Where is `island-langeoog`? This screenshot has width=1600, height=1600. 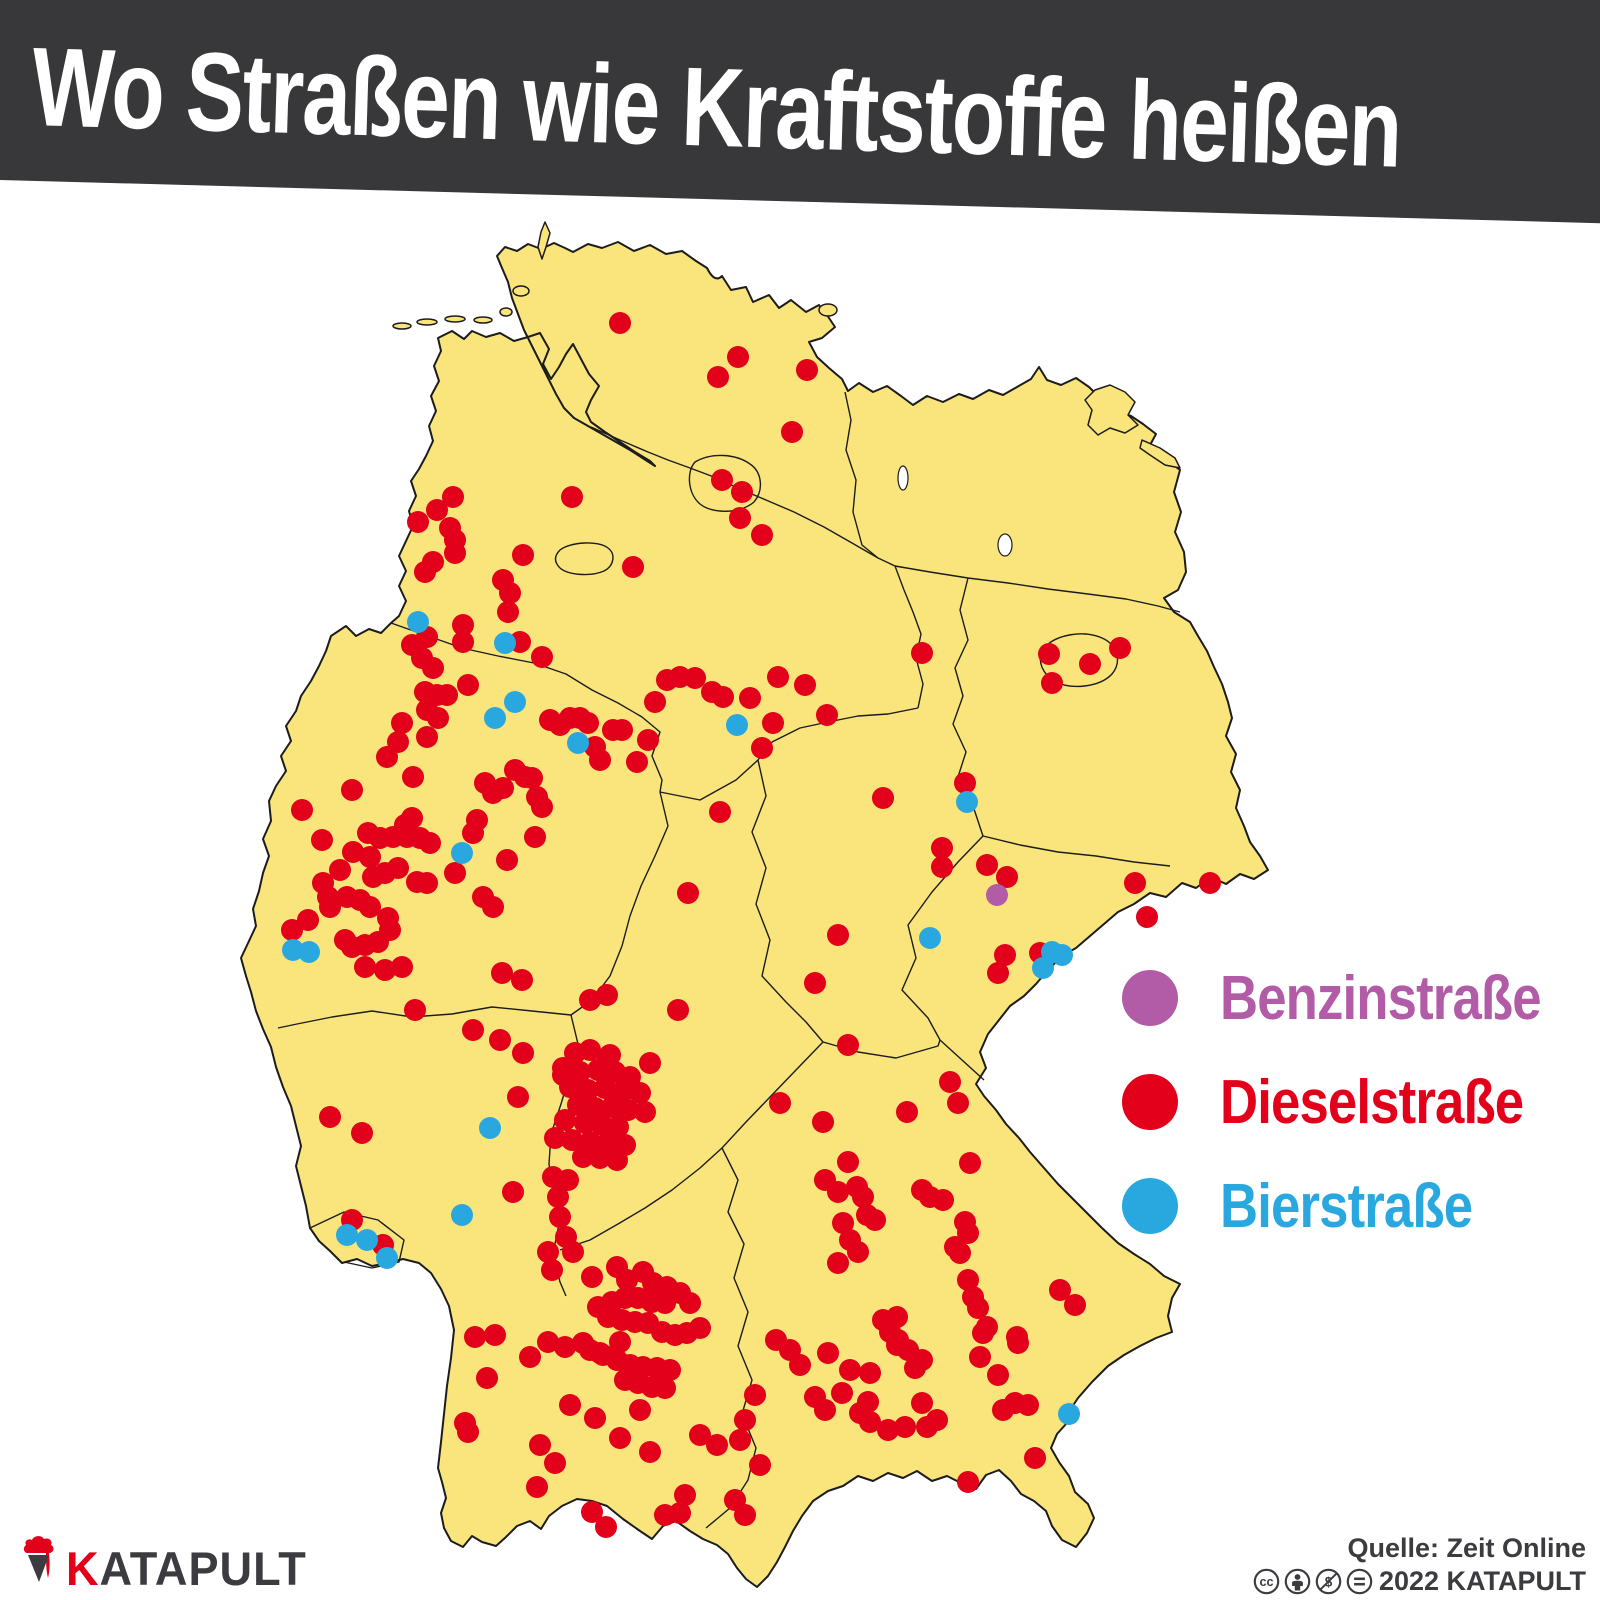 island-langeoog is located at coordinates (455, 319).